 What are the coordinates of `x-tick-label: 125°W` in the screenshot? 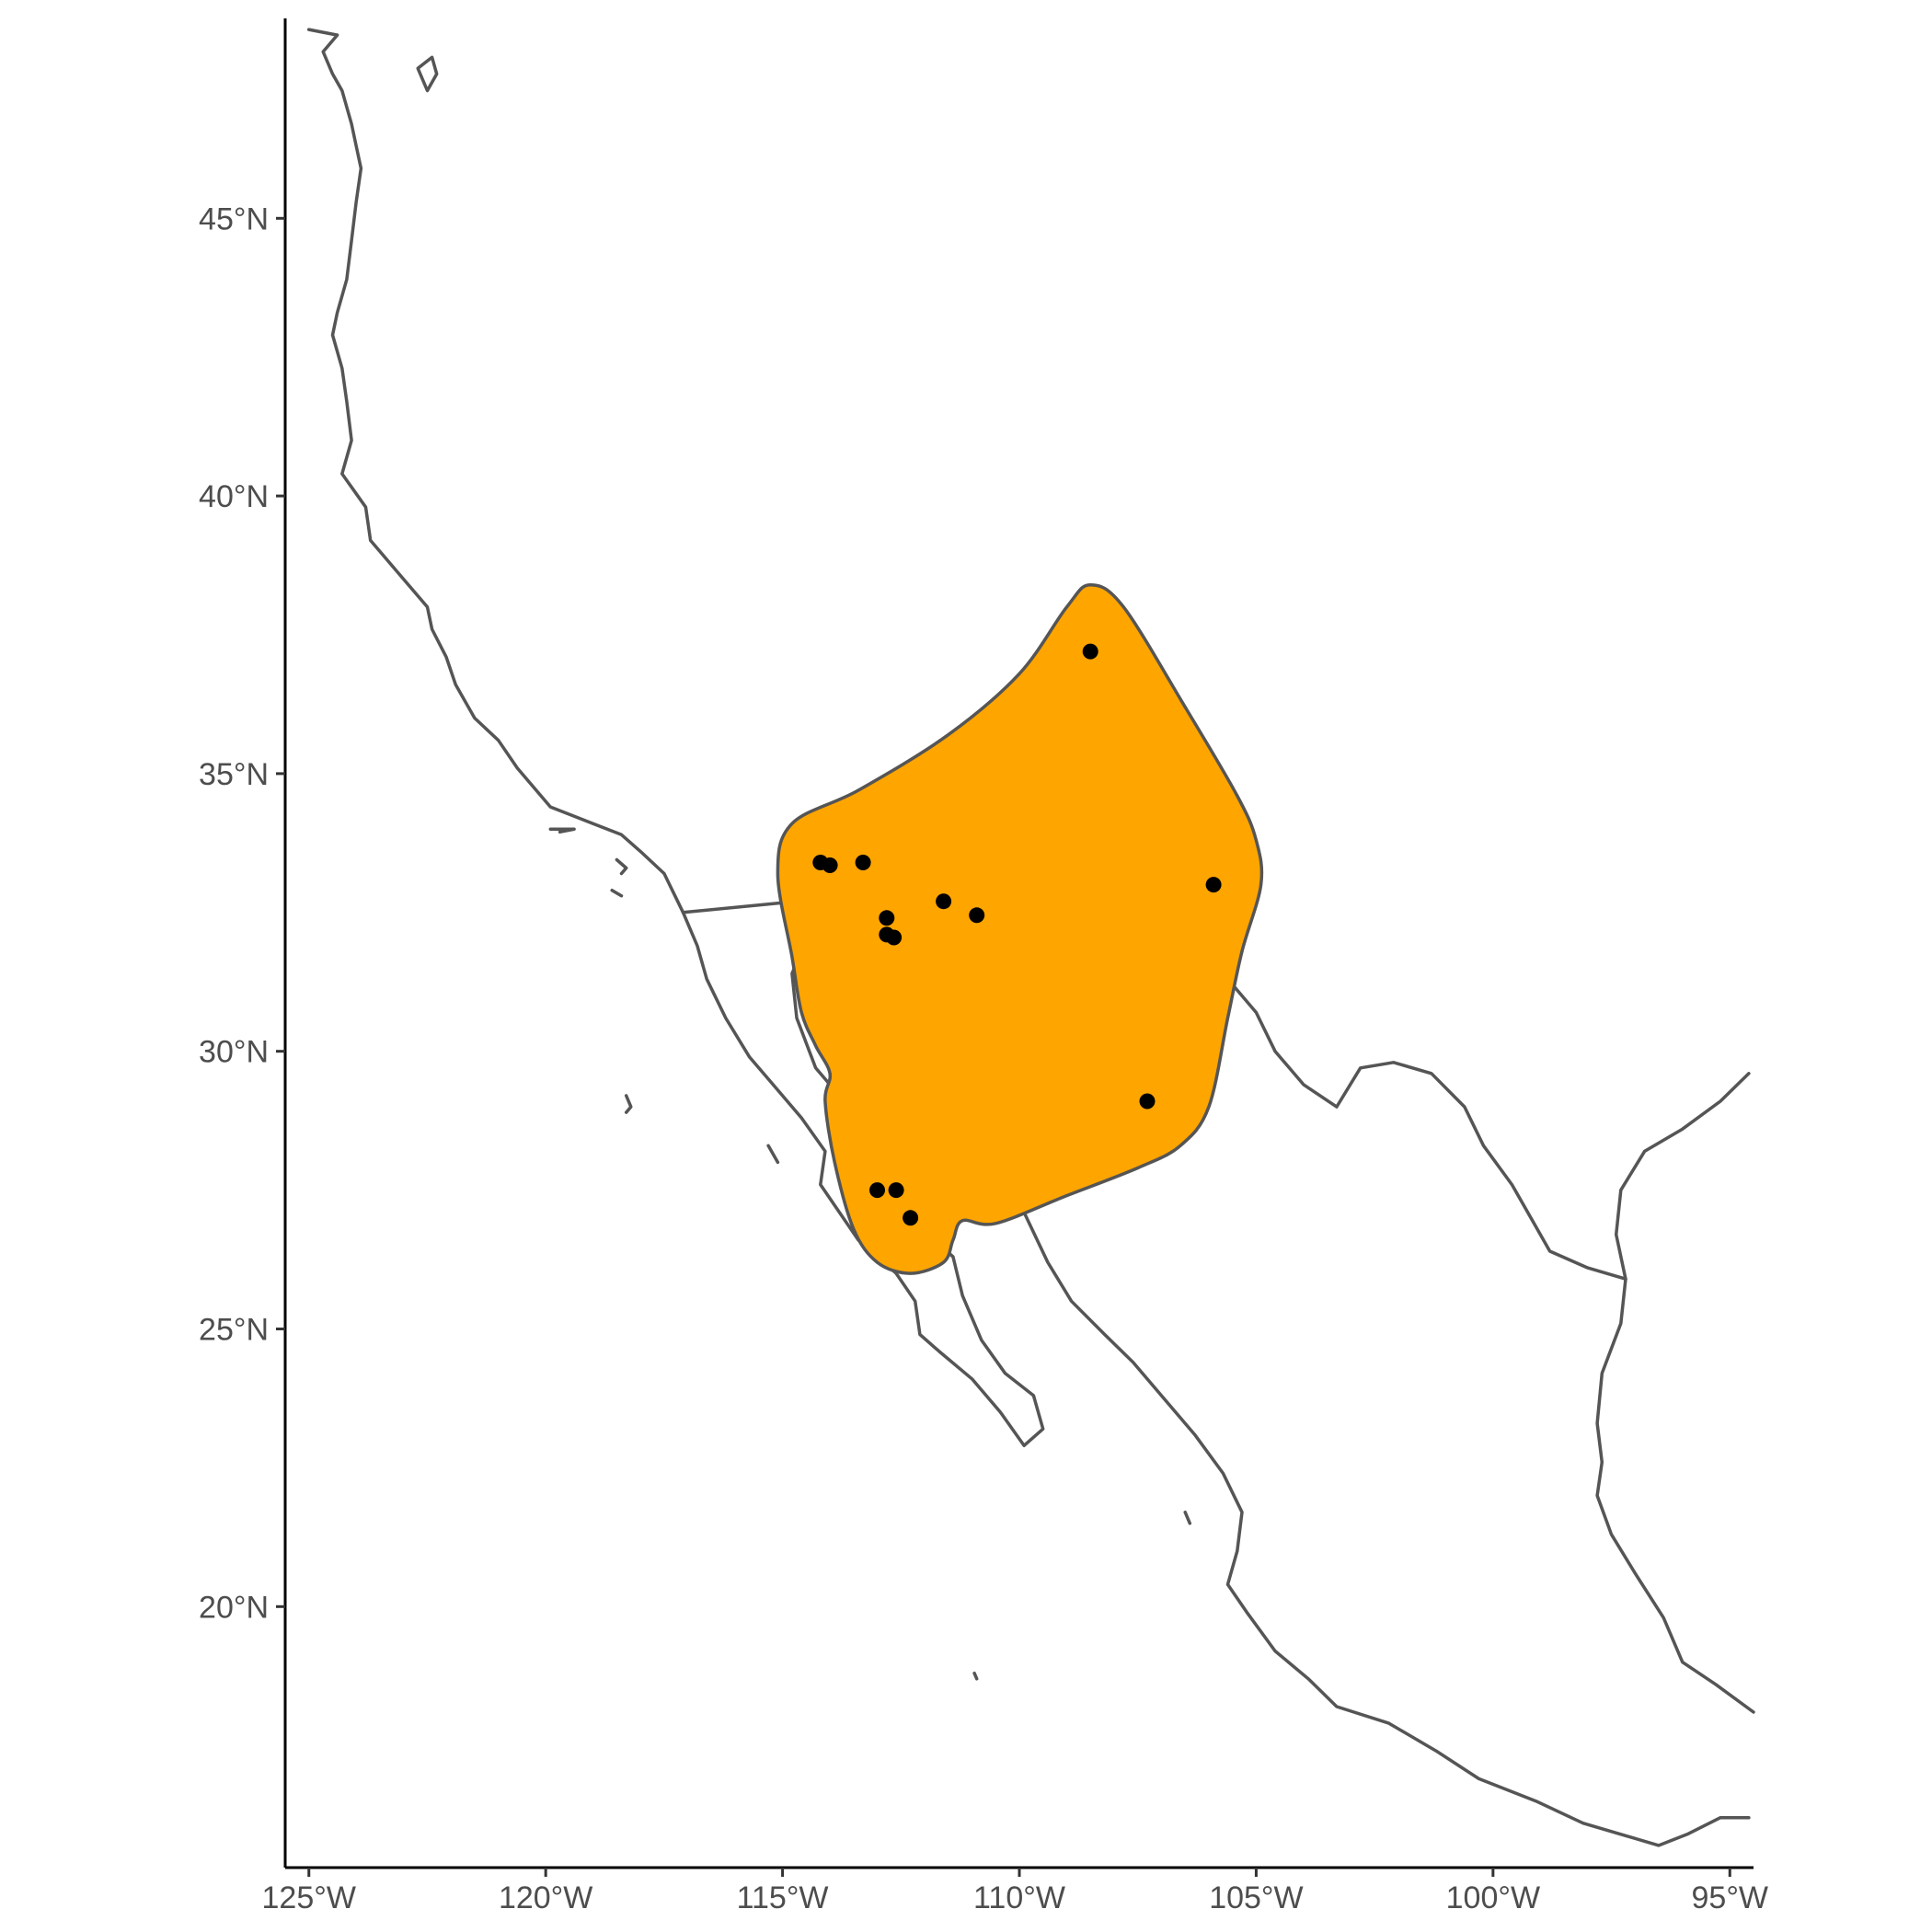 It's located at (309, 1897).